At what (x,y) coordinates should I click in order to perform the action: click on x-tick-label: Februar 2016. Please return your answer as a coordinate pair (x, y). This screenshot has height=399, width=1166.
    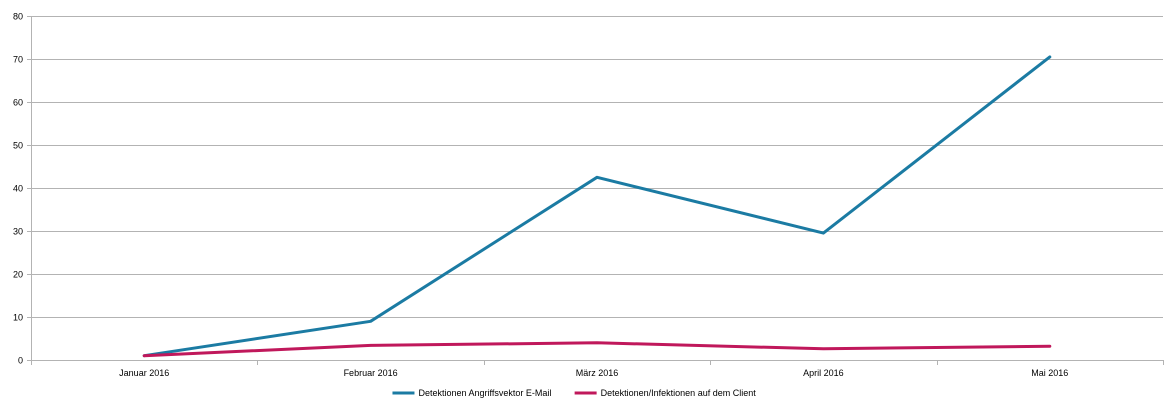
    Looking at the image, I should click on (371, 373).